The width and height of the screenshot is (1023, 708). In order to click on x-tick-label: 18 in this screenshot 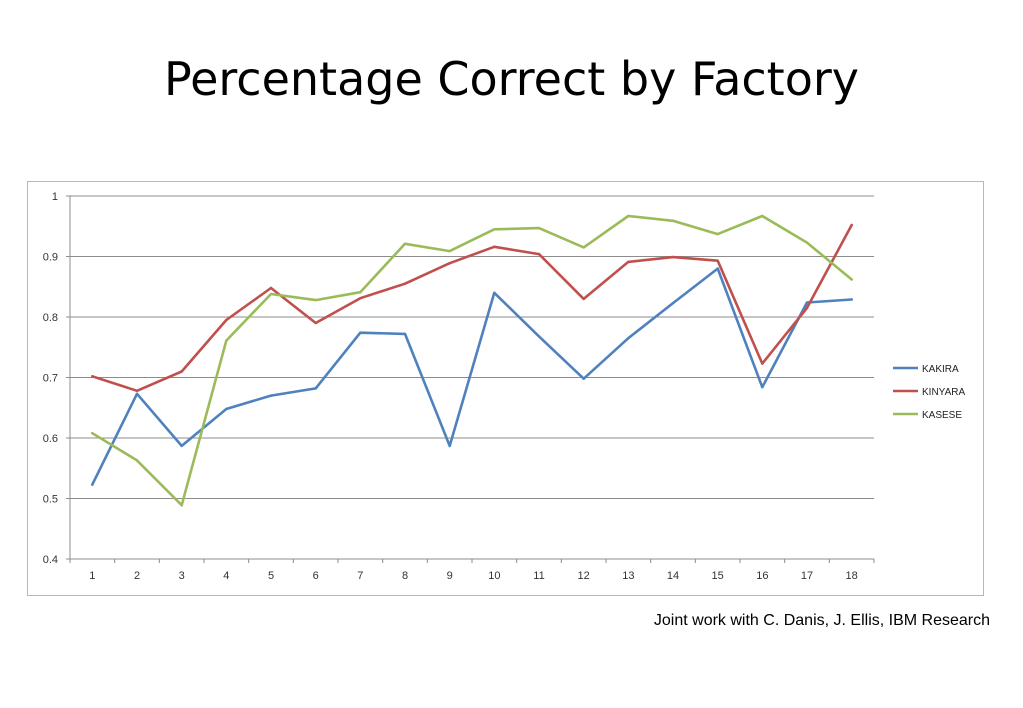, I will do `click(852, 576)`.